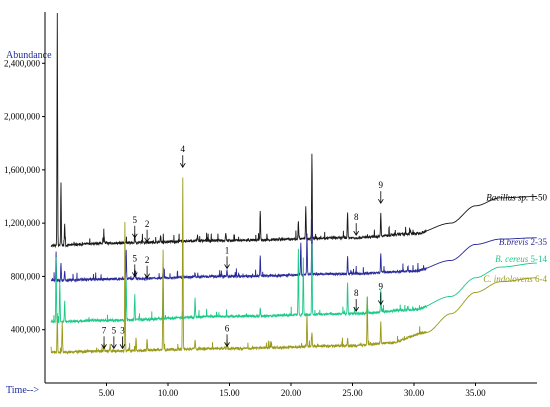 This screenshot has height=407, width=550. I want to click on peak-label: 1, so click(227, 250).